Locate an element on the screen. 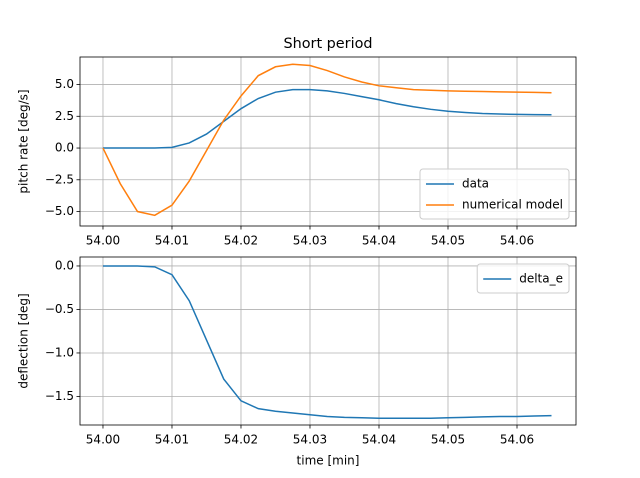 This screenshot has height=478, width=640. legend-label: data is located at coordinates (475, 184).